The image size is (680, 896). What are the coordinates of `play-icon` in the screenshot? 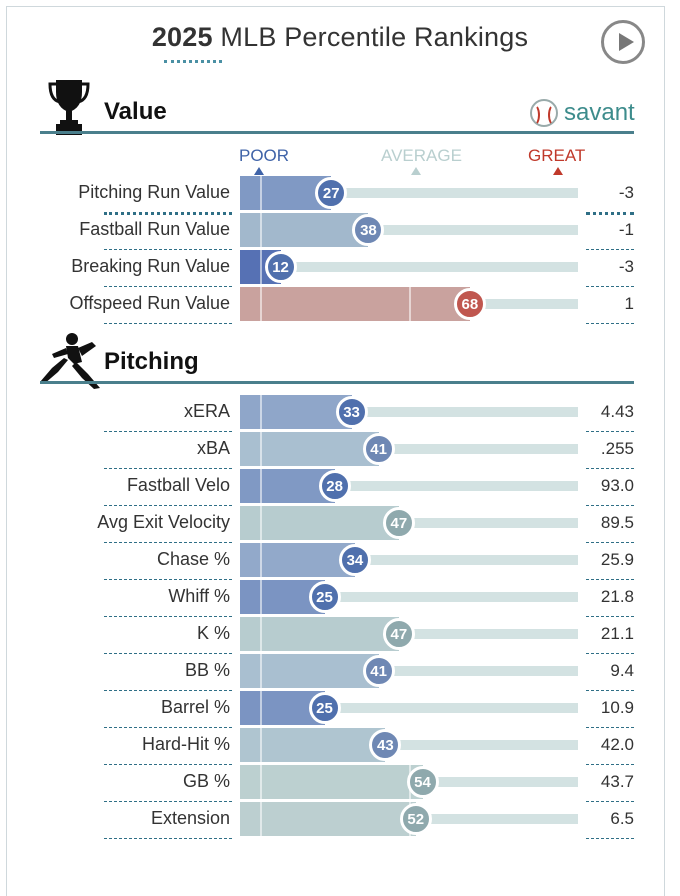 It's located at (623, 42).